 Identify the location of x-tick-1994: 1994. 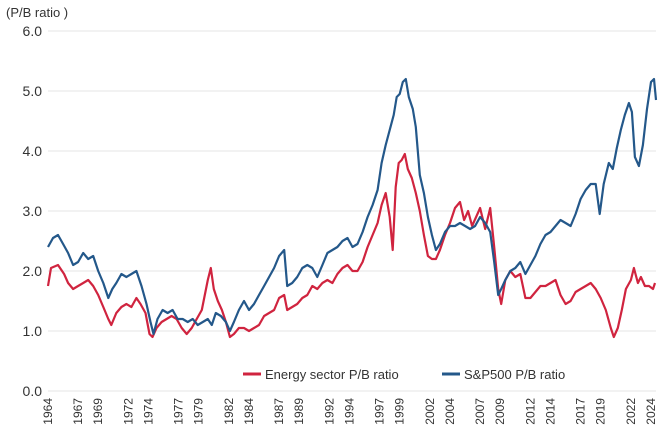
(349, 411).